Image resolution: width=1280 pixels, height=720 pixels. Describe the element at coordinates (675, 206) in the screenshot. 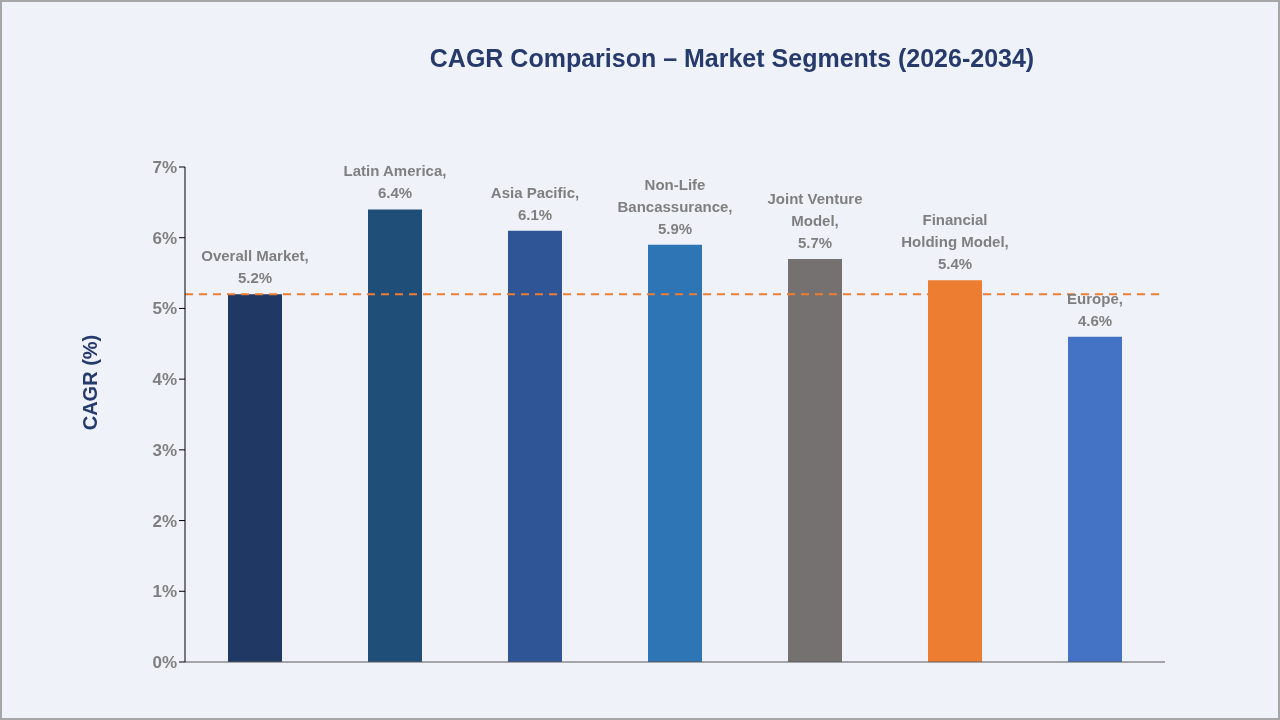

I see `data-label: Non-Life Bancassurance, 5.9%` at that location.